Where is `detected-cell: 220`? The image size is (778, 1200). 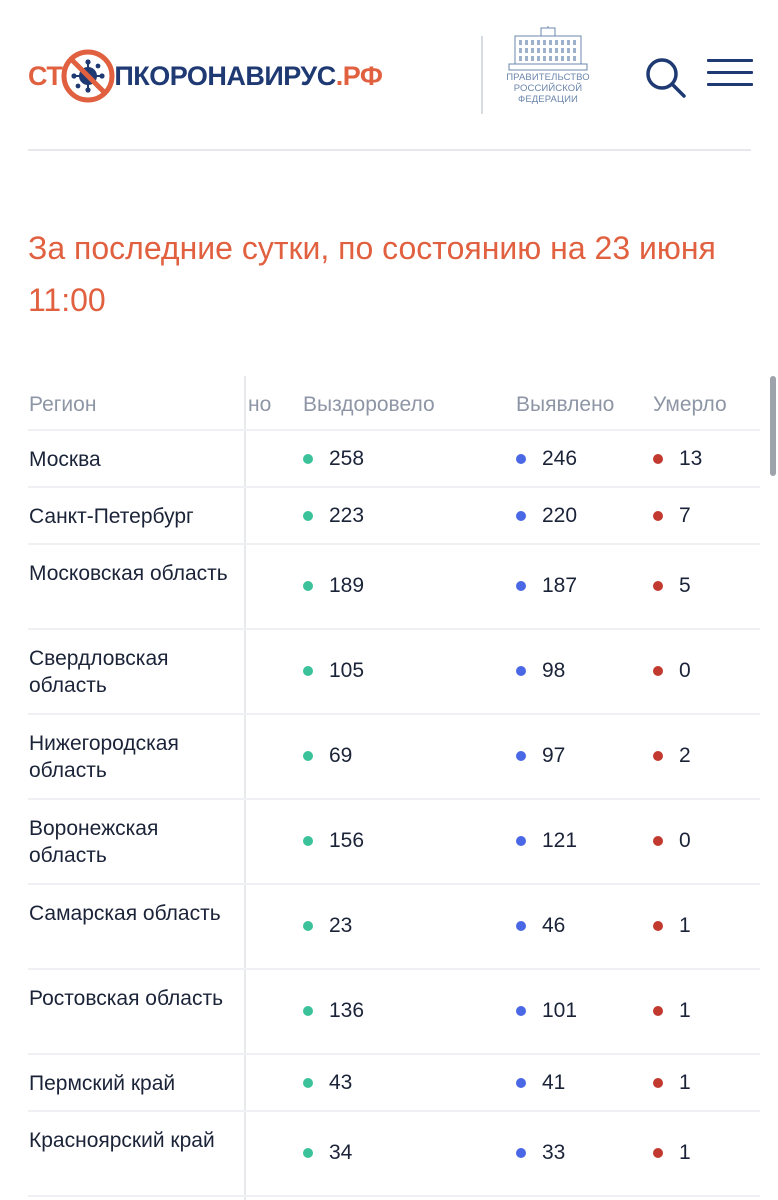 detected-cell: 220 is located at coordinates (546, 516).